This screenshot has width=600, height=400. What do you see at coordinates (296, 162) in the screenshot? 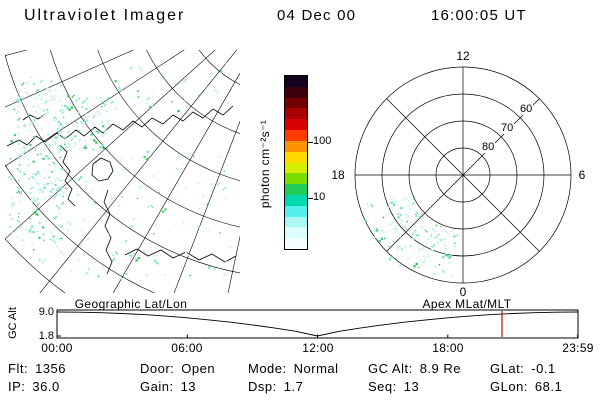
I see `colorbar` at bounding box center [296, 162].